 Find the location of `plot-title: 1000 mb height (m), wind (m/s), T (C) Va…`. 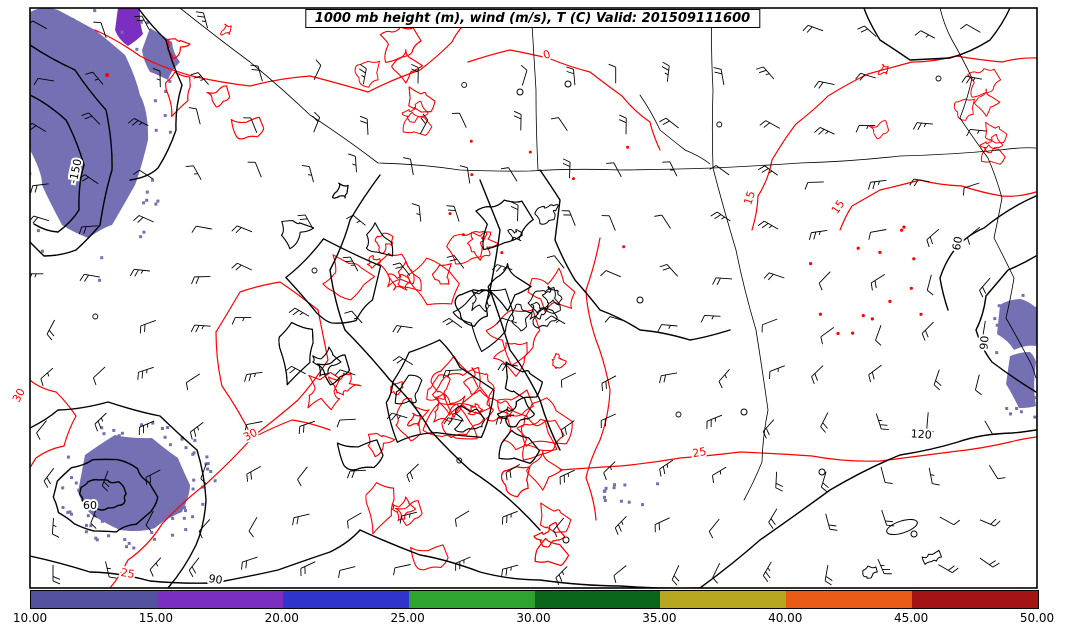

plot-title: 1000 mb height (m), wind (m/s), T (C) Va… is located at coordinates (532, 18).